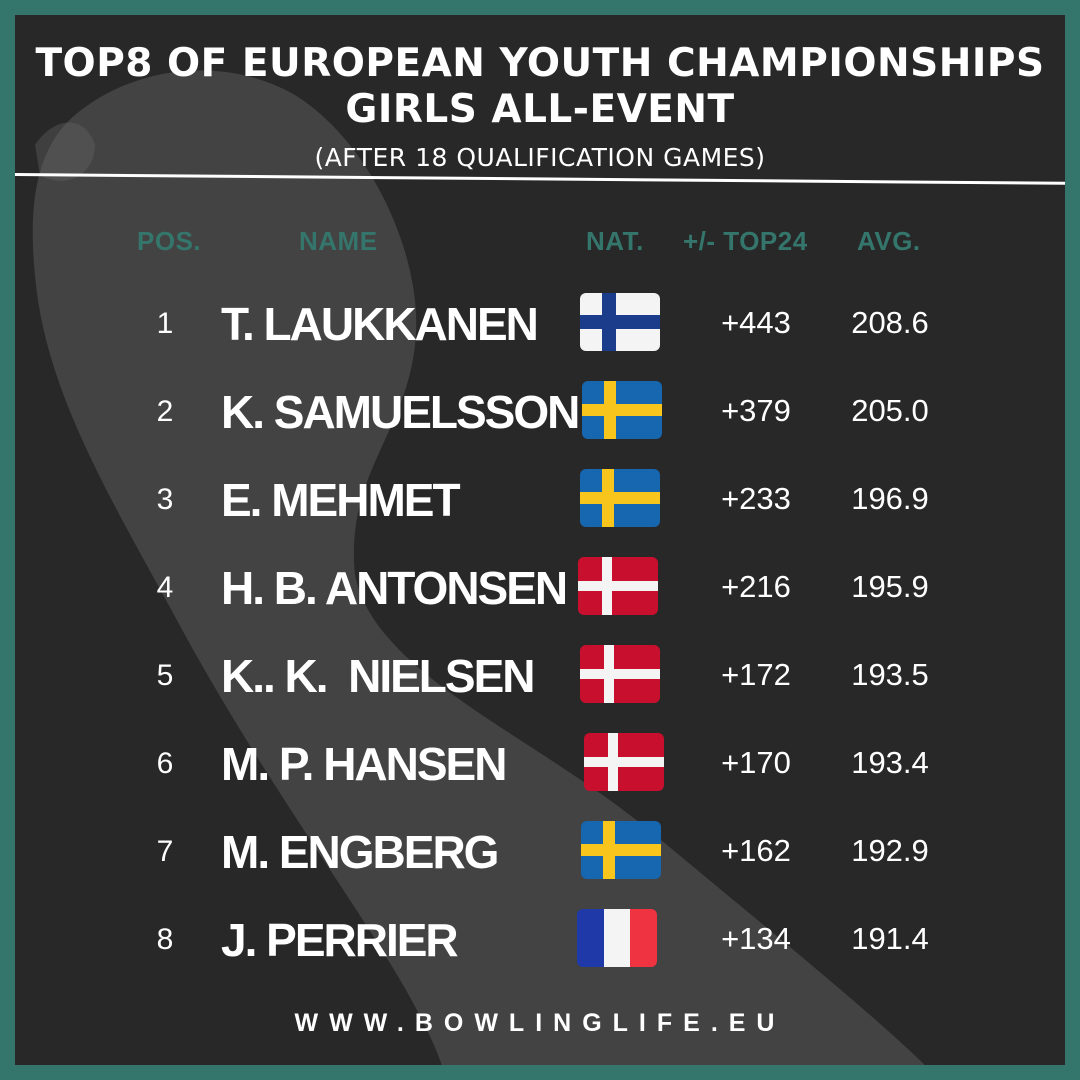 The height and width of the screenshot is (1080, 1080). What do you see at coordinates (889, 241) in the screenshot?
I see `column-header-avg: AVG.` at bounding box center [889, 241].